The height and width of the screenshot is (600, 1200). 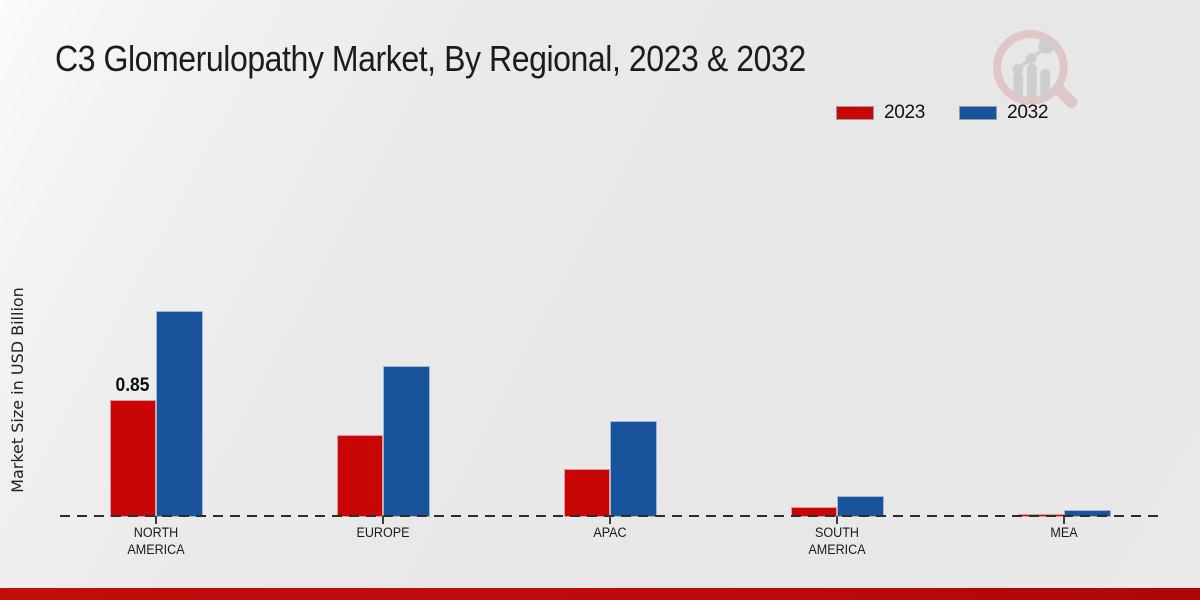 I want to click on x-axis-baseline, so click(x=609, y=516).